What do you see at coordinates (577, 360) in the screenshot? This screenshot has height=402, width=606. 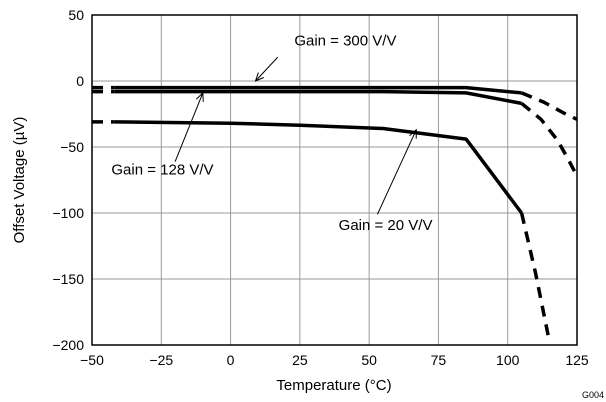 I see `x-tick-label: 125` at bounding box center [577, 360].